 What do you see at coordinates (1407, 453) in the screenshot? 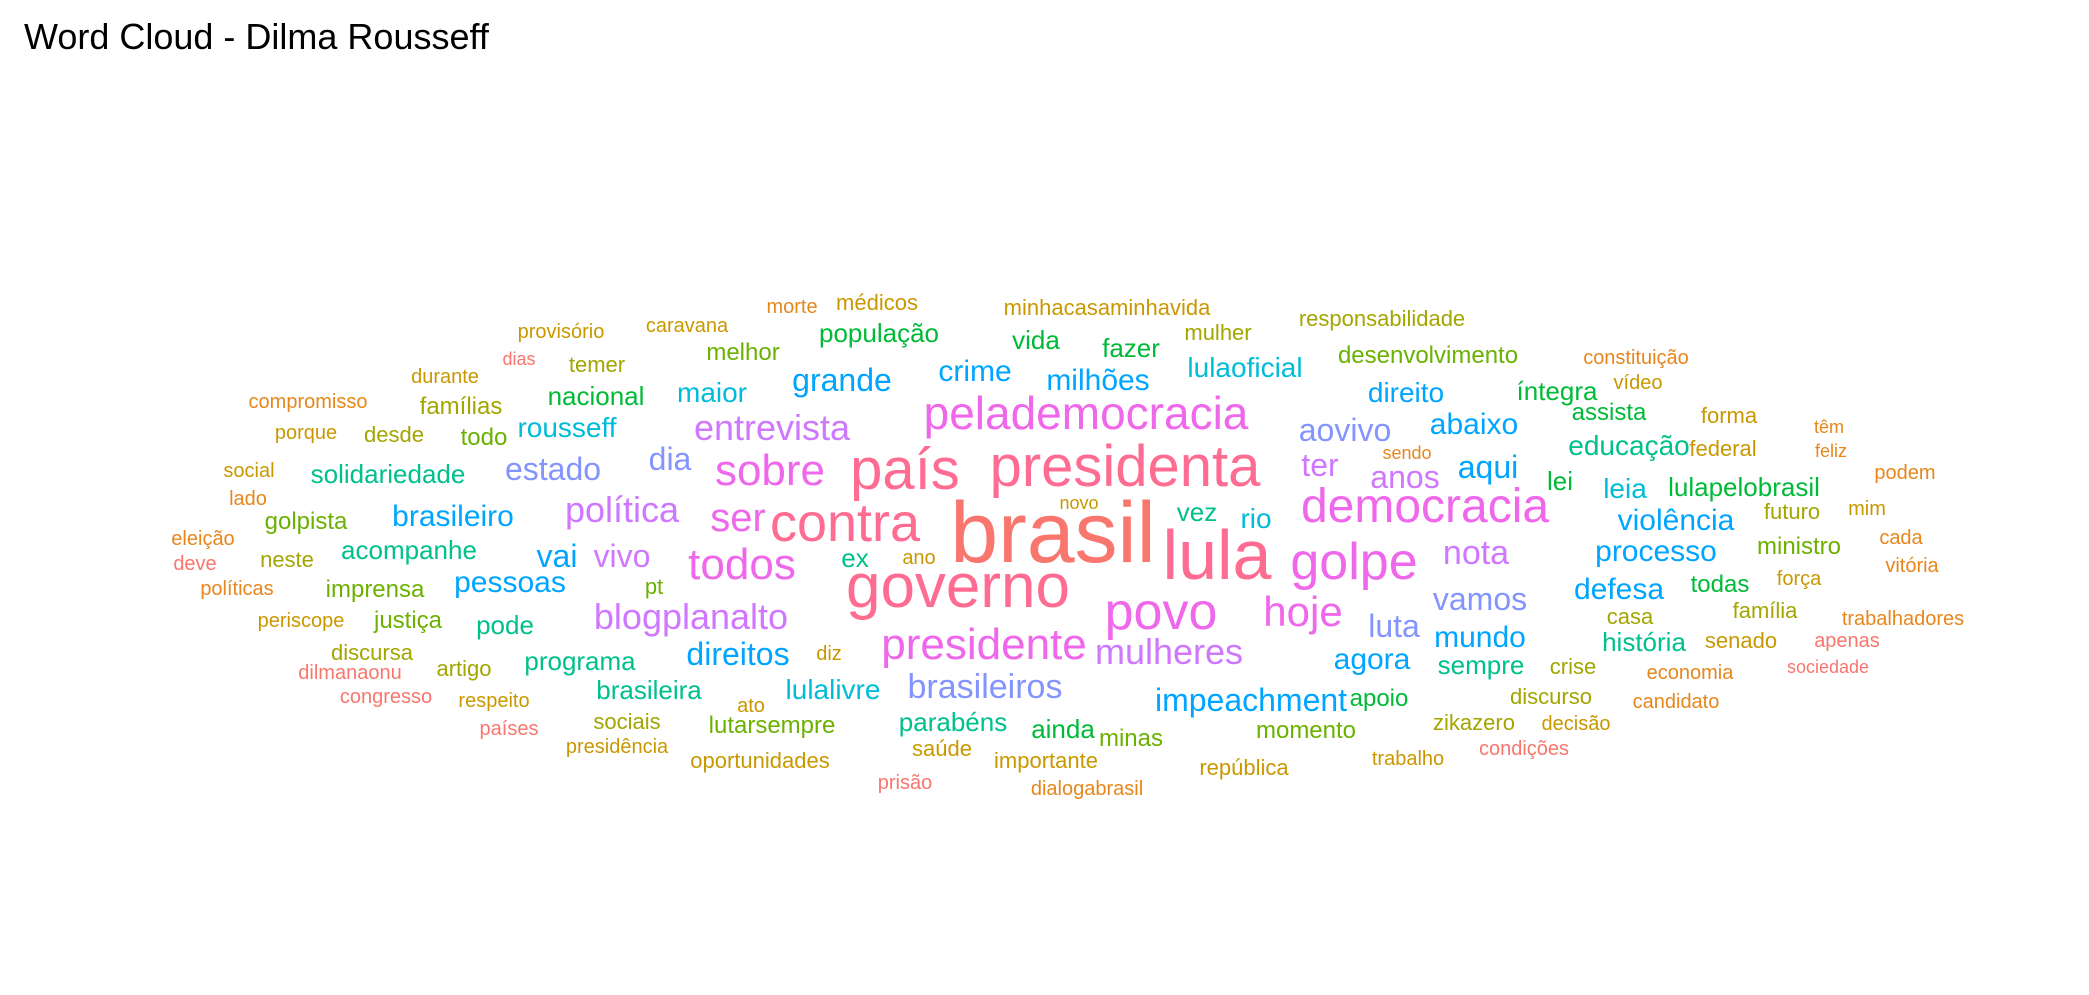
I see `word: sendo` at bounding box center [1407, 453].